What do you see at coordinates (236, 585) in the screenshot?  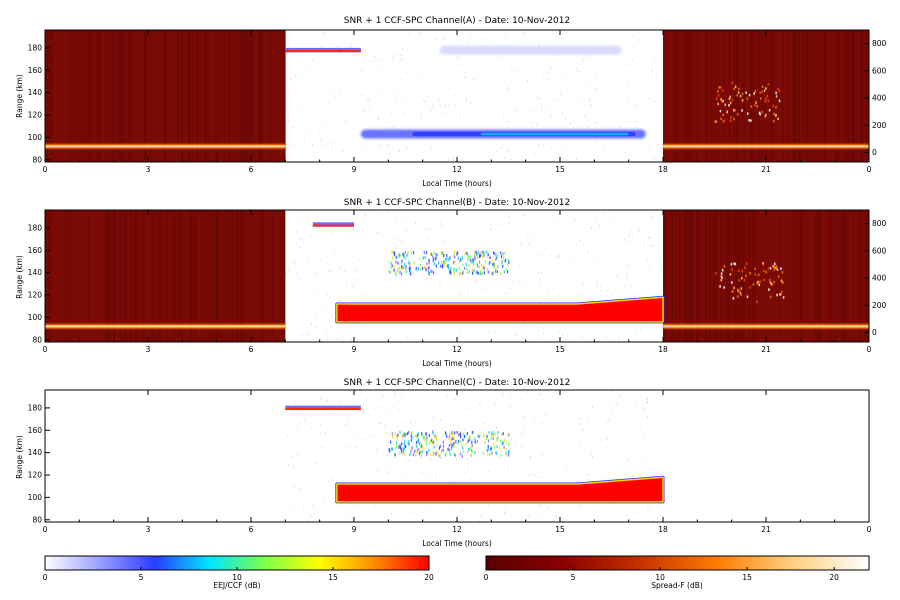 I see `colorbar-eej-label: EEJ/CCF (dB)` at bounding box center [236, 585].